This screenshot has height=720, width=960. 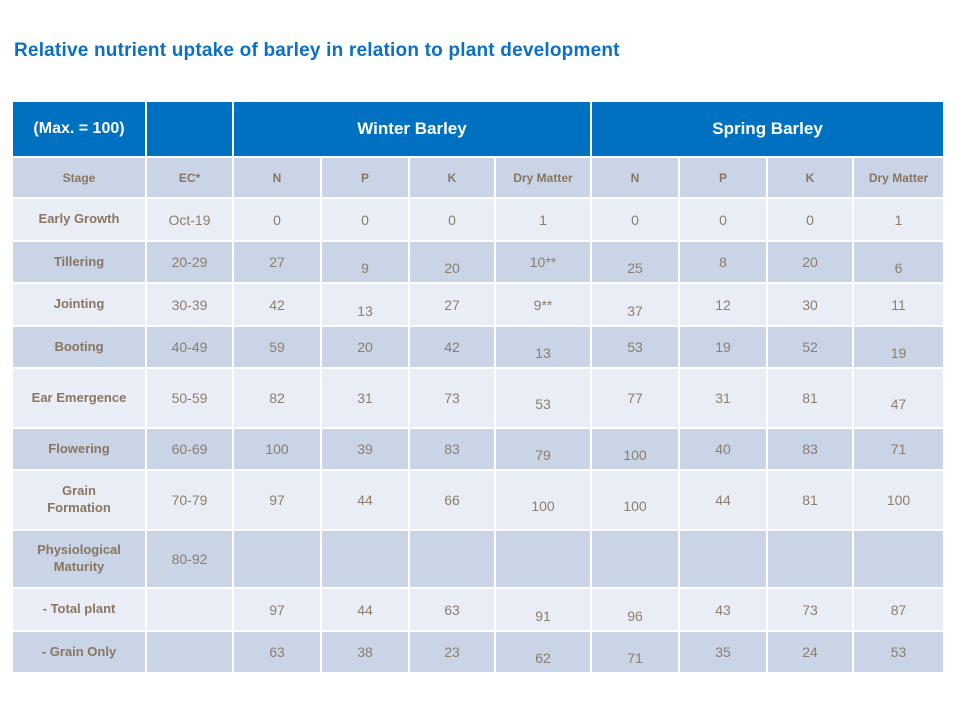 I want to click on col-header-ec: EC*, so click(x=189, y=177).